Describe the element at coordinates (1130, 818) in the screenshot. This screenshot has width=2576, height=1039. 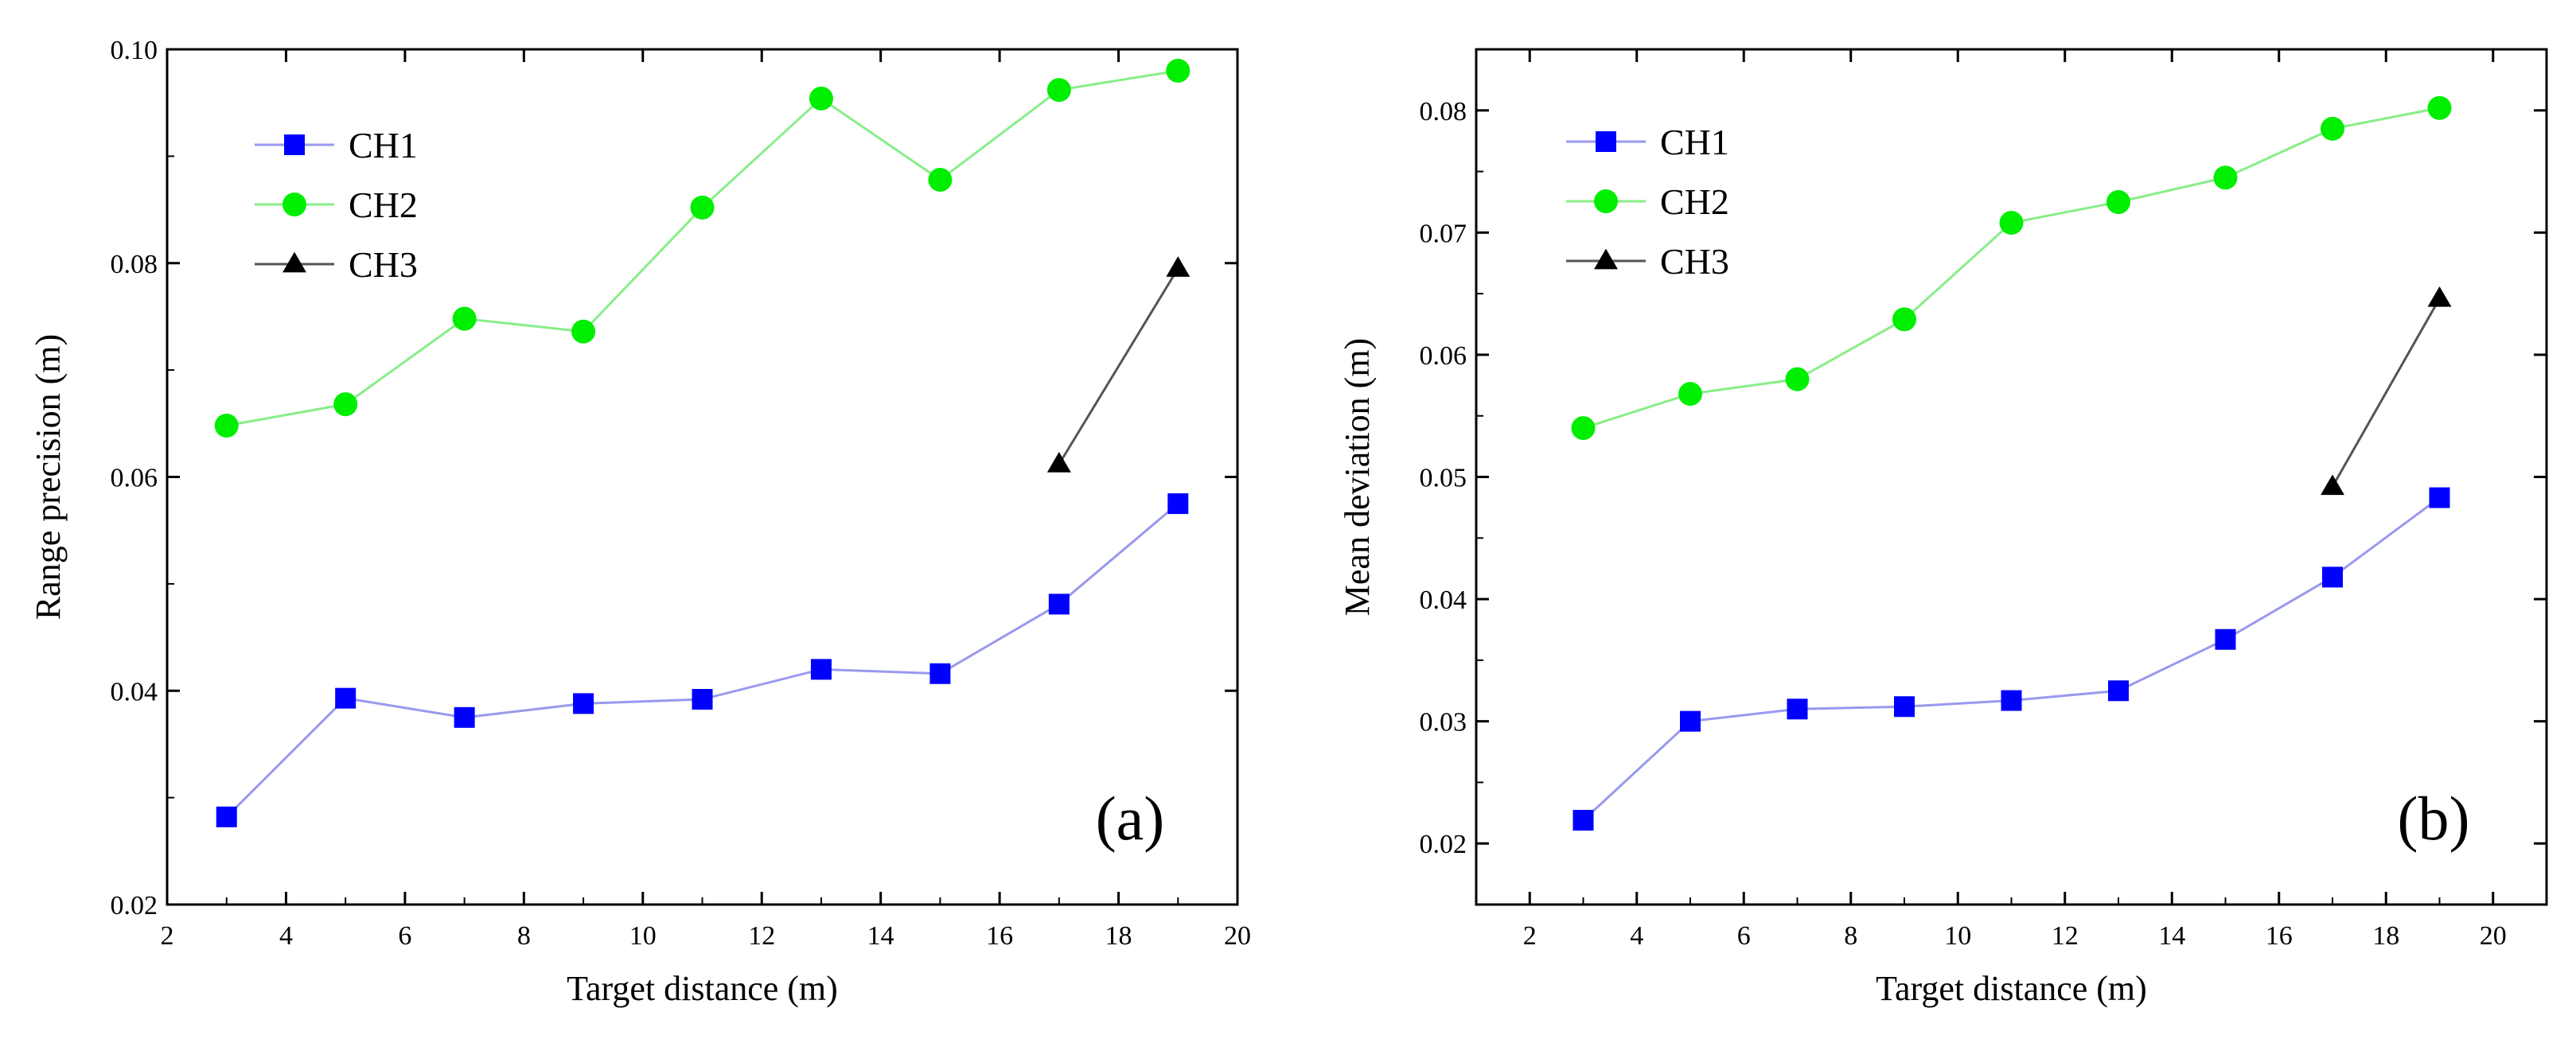
I see `panel-label: (a)` at that location.